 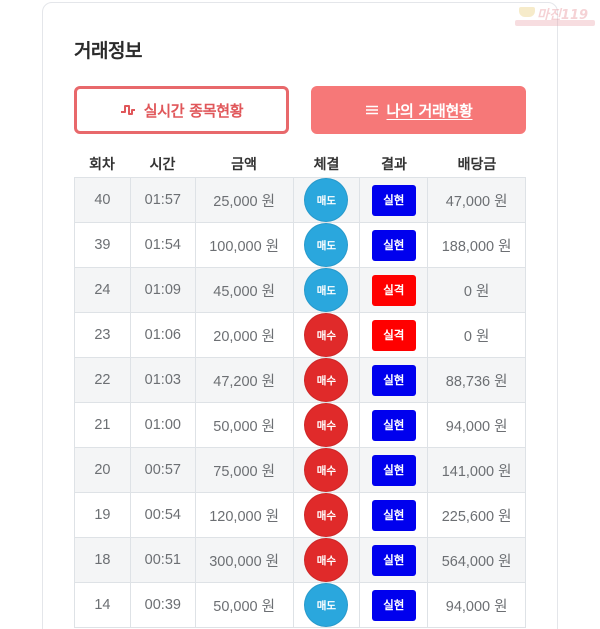 What do you see at coordinates (163, 425) in the screenshot?
I see `time-cell: 01:00` at bounding box center [163, 425].